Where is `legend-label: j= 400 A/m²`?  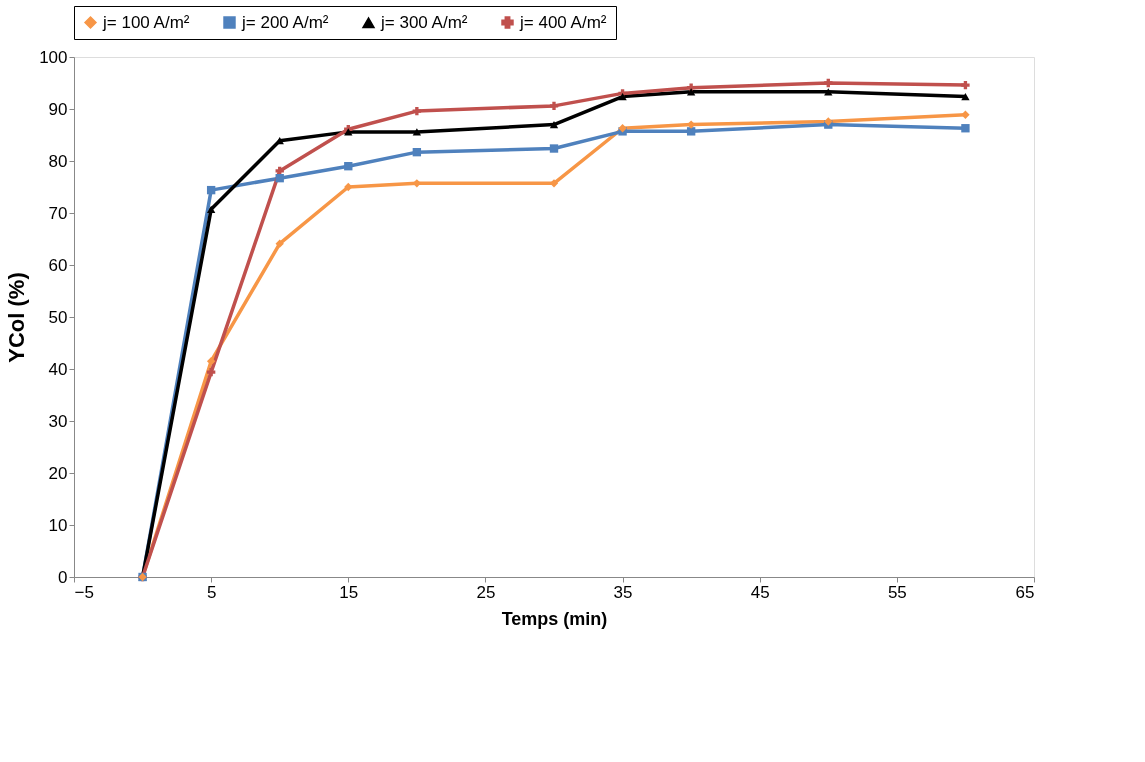 legend-label: j= 400 A/m² is located at coordinates (563, 22).